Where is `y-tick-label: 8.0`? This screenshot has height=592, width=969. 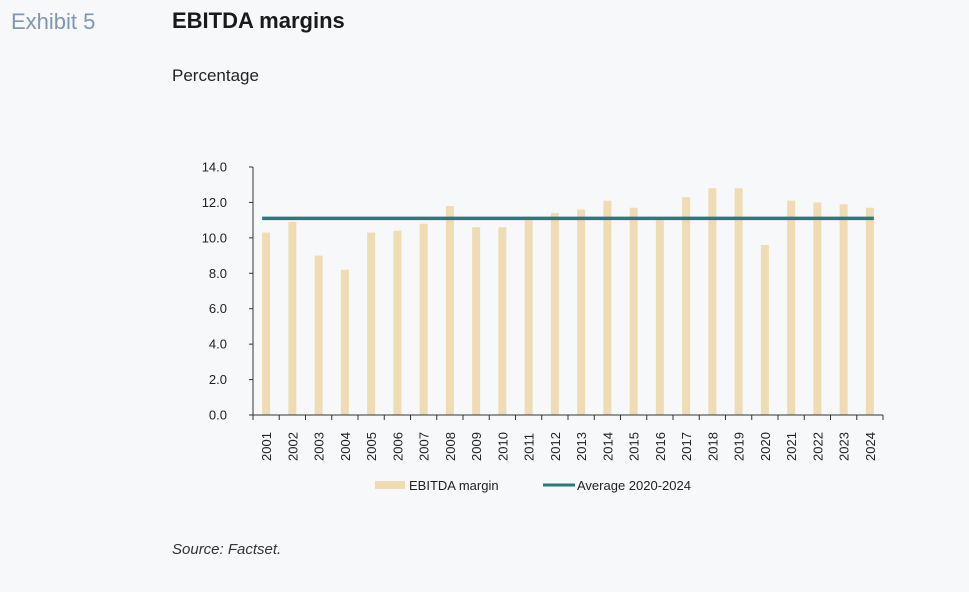 y-tick-label: 8.0 is located at coordinates (218, 273).